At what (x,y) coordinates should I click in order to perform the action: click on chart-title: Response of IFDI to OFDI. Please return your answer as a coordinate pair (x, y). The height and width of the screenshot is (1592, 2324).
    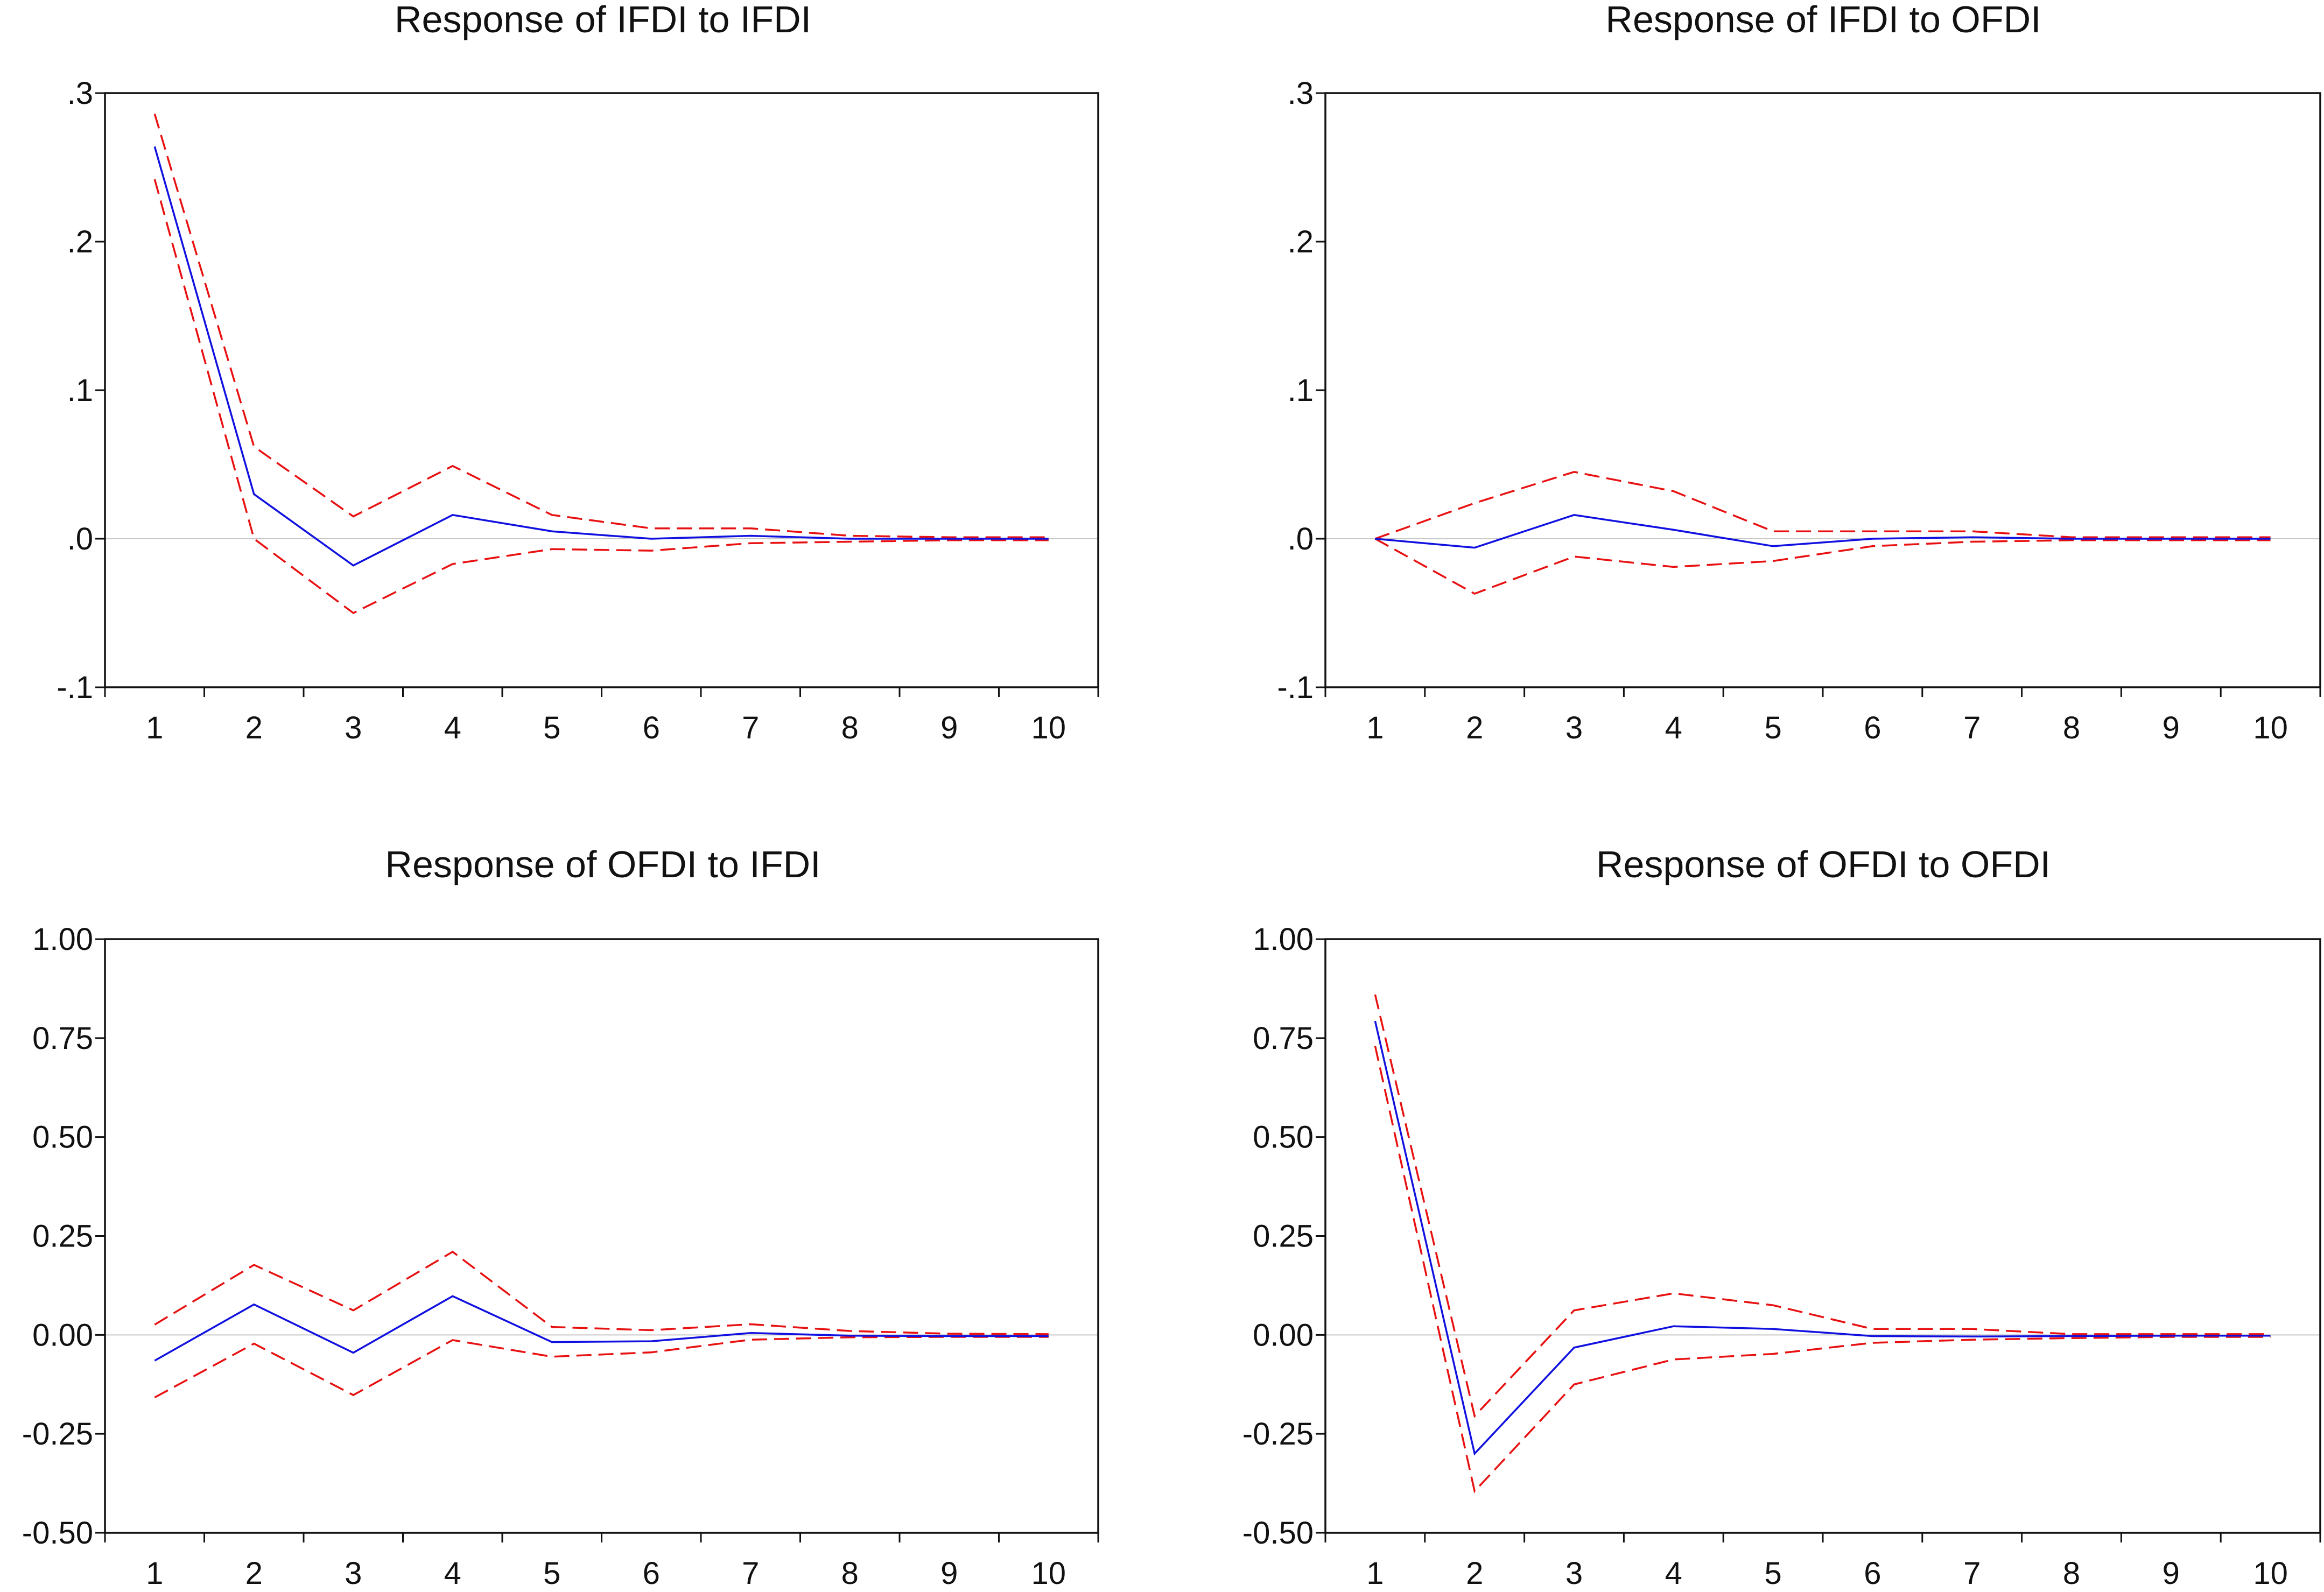
    Looking at the image, I should click on (1823, 20).